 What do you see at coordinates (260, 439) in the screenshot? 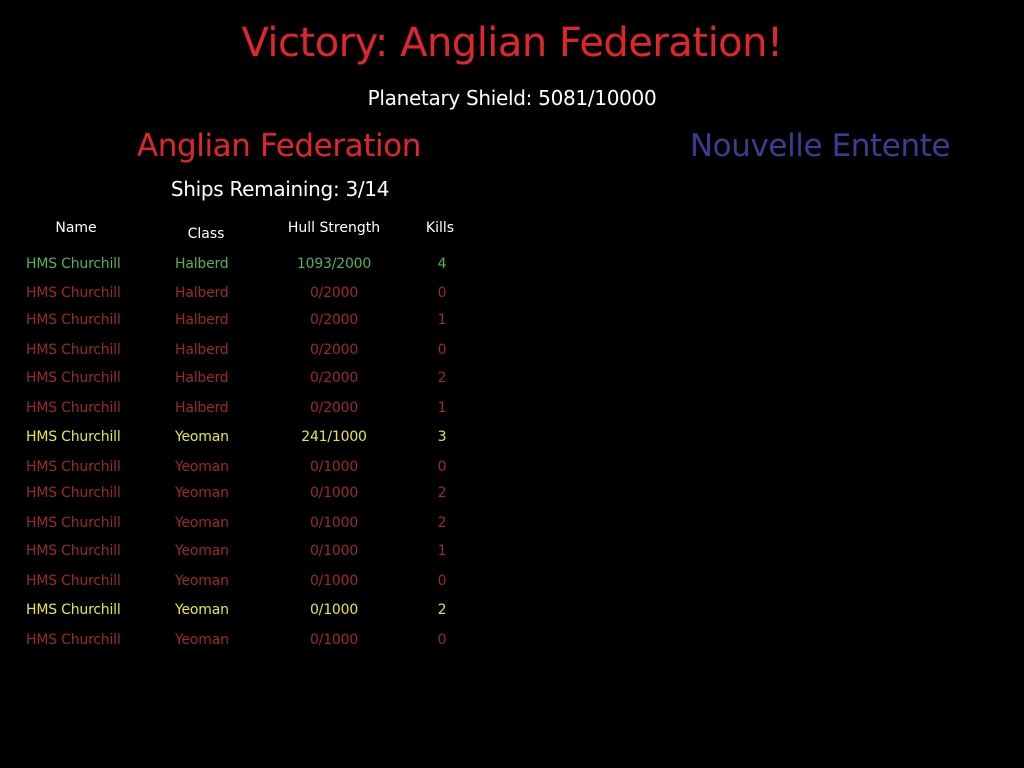
I see `ship-row: HMS Churchill Yeoman 241/1000 3` at bounding box center [260, 439].